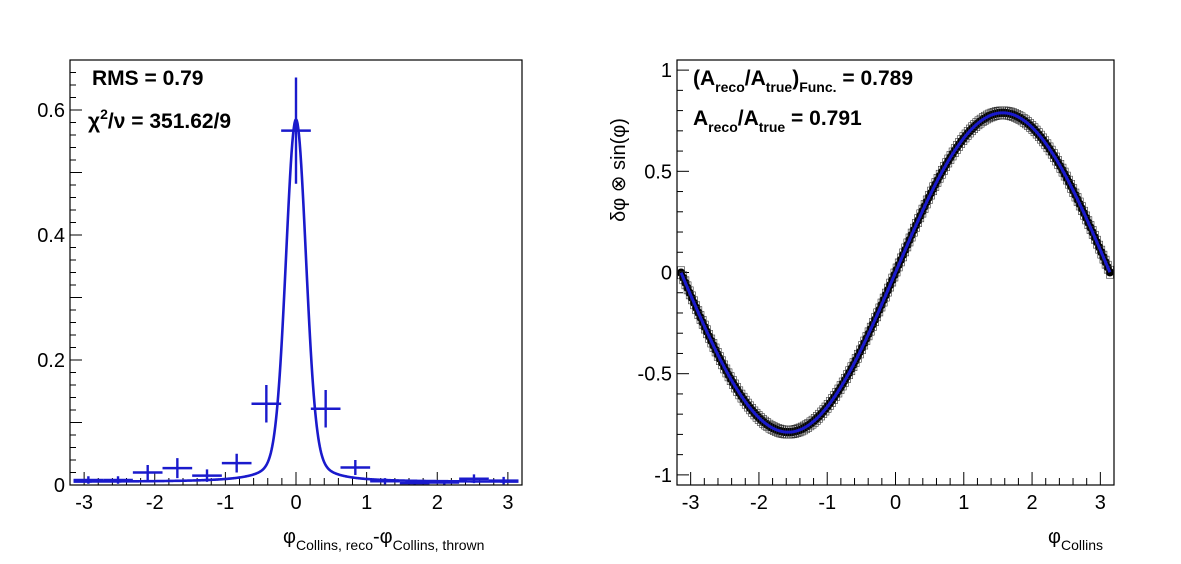 This screenshot has width=1181, height=564. I want to click on y-tick-label: 0.2, so click(51, 361).